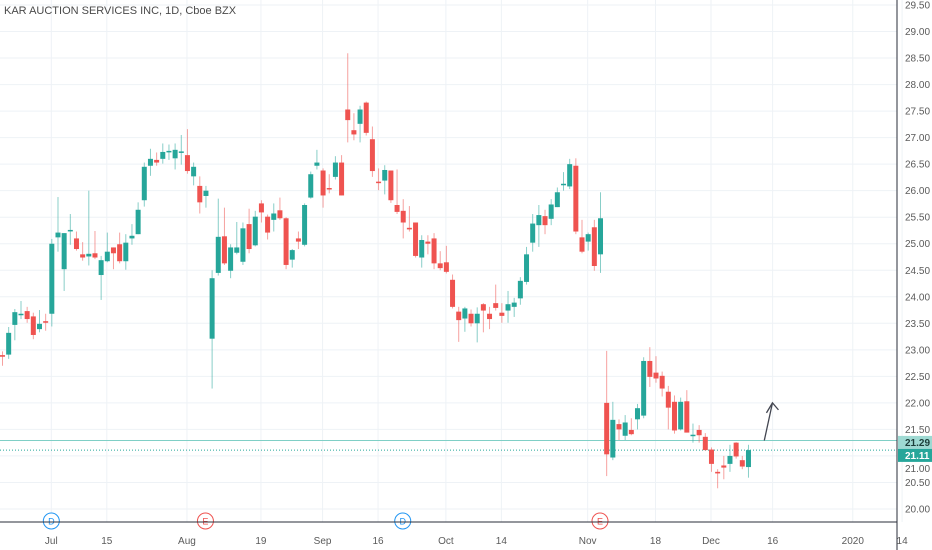  What do you see at coordinates (917, 377) in the screenshot?
I see `price-tick-label: 22.50` at bounding box center [917, 377].